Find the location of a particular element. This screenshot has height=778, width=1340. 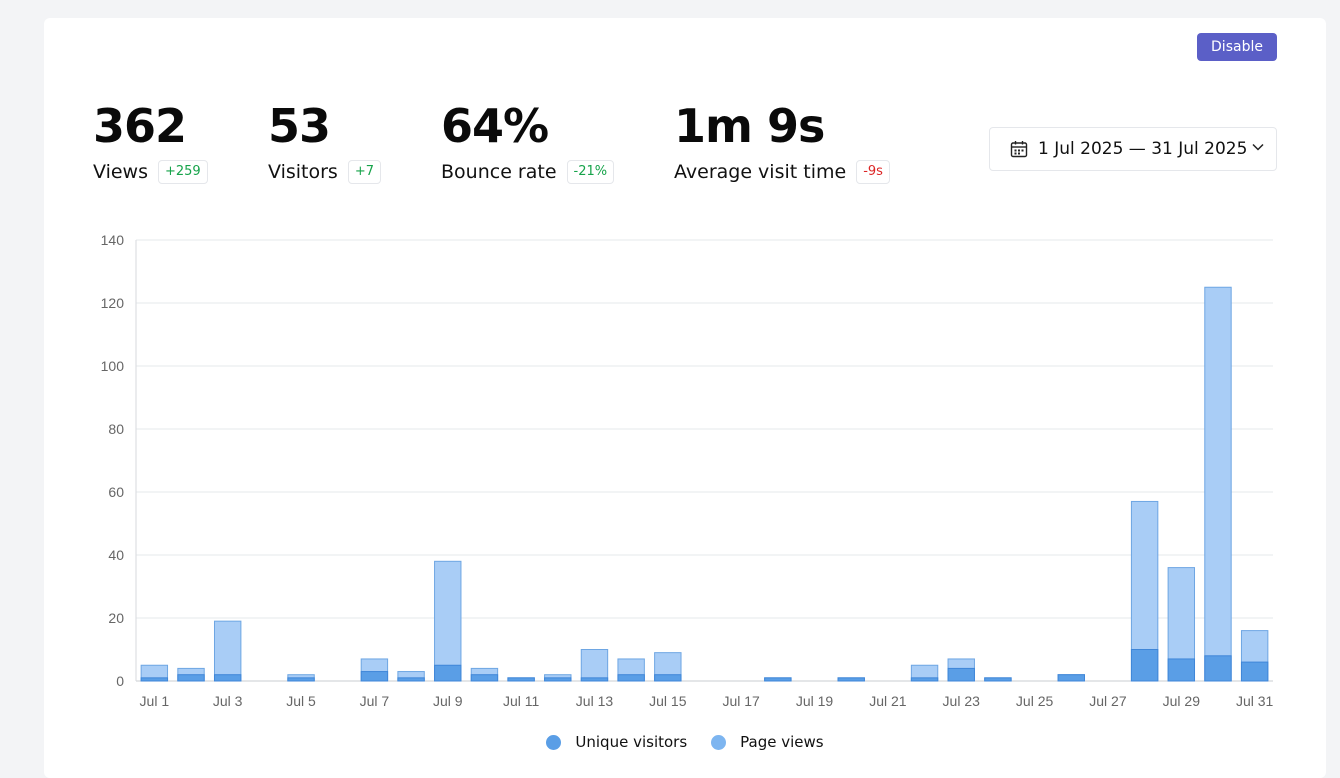

chart-legend: Unique visitors Page views is located at coordinates (685, 742).